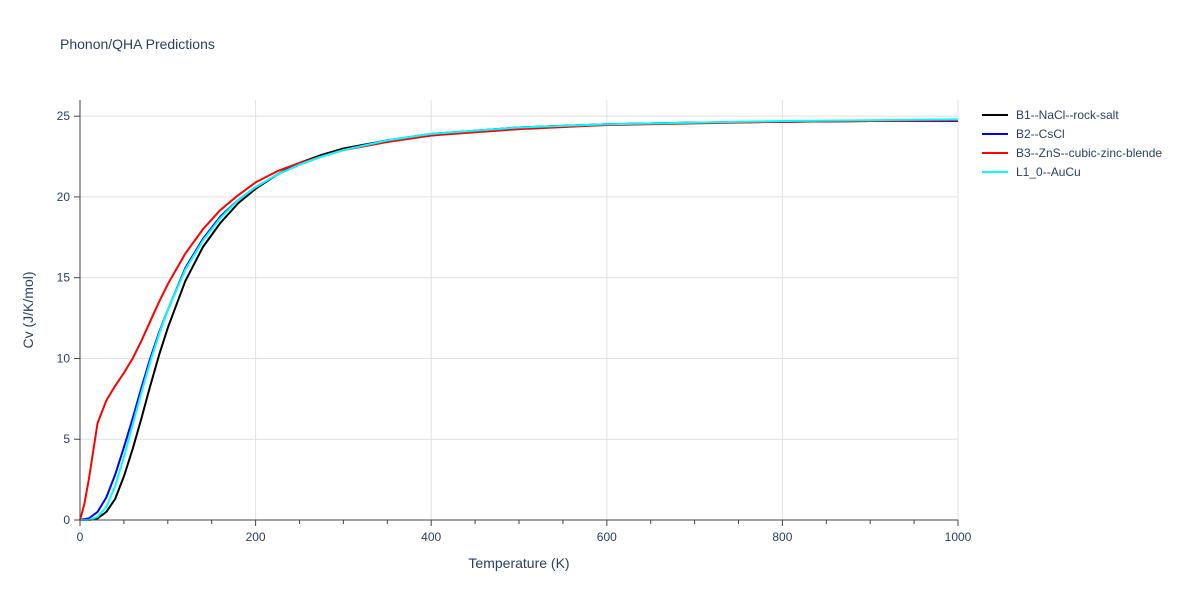 This screenshot has width=1200, height=600. What do you see at coordinates (137, 44) in the screenshot?
I see `chart-title: Phonon/QHA Predictions` at bounding box center [137, 44].